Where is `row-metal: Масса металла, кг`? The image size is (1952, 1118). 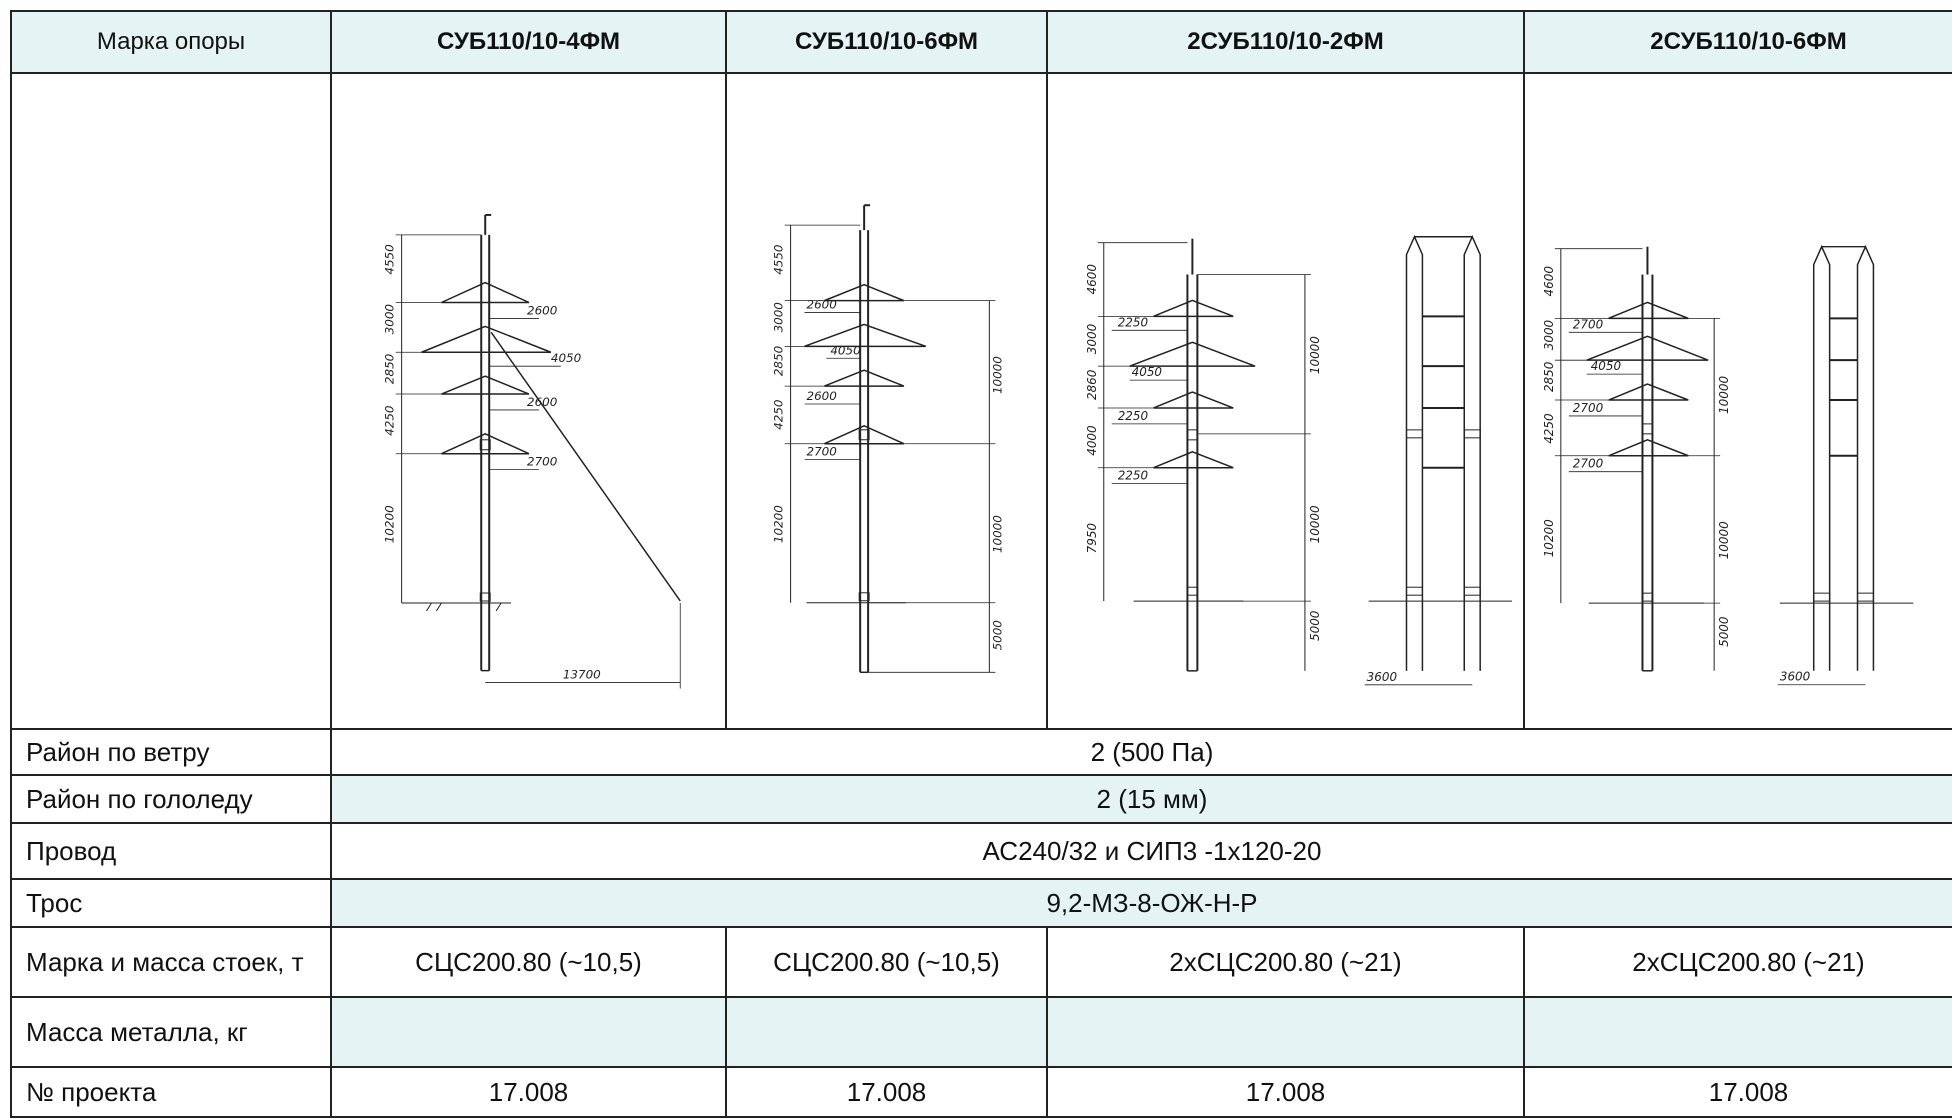 row-metal: Масса металла, кг is located at coordinates (981, 1032).